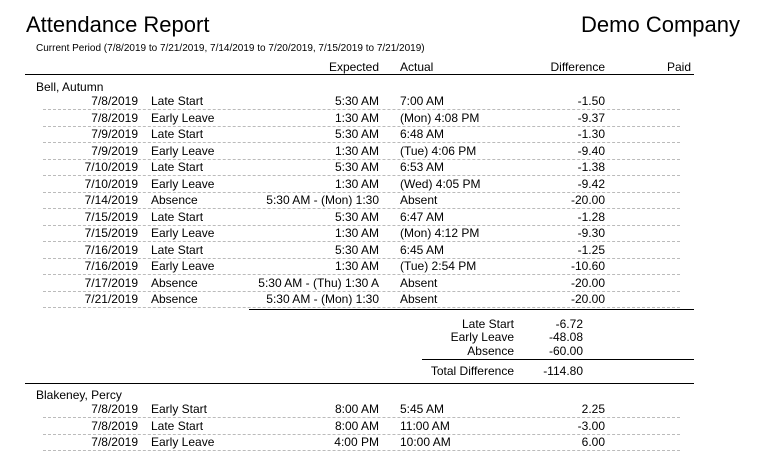 The height and width of the screenshot is (451, 767). What do you see at coordinates (383, 135) in the screenshot?
I see `table-row: 7/9/2019 Late Start 5:30 AM 6:48 AM -1.30` at bounding box center [383, 135].